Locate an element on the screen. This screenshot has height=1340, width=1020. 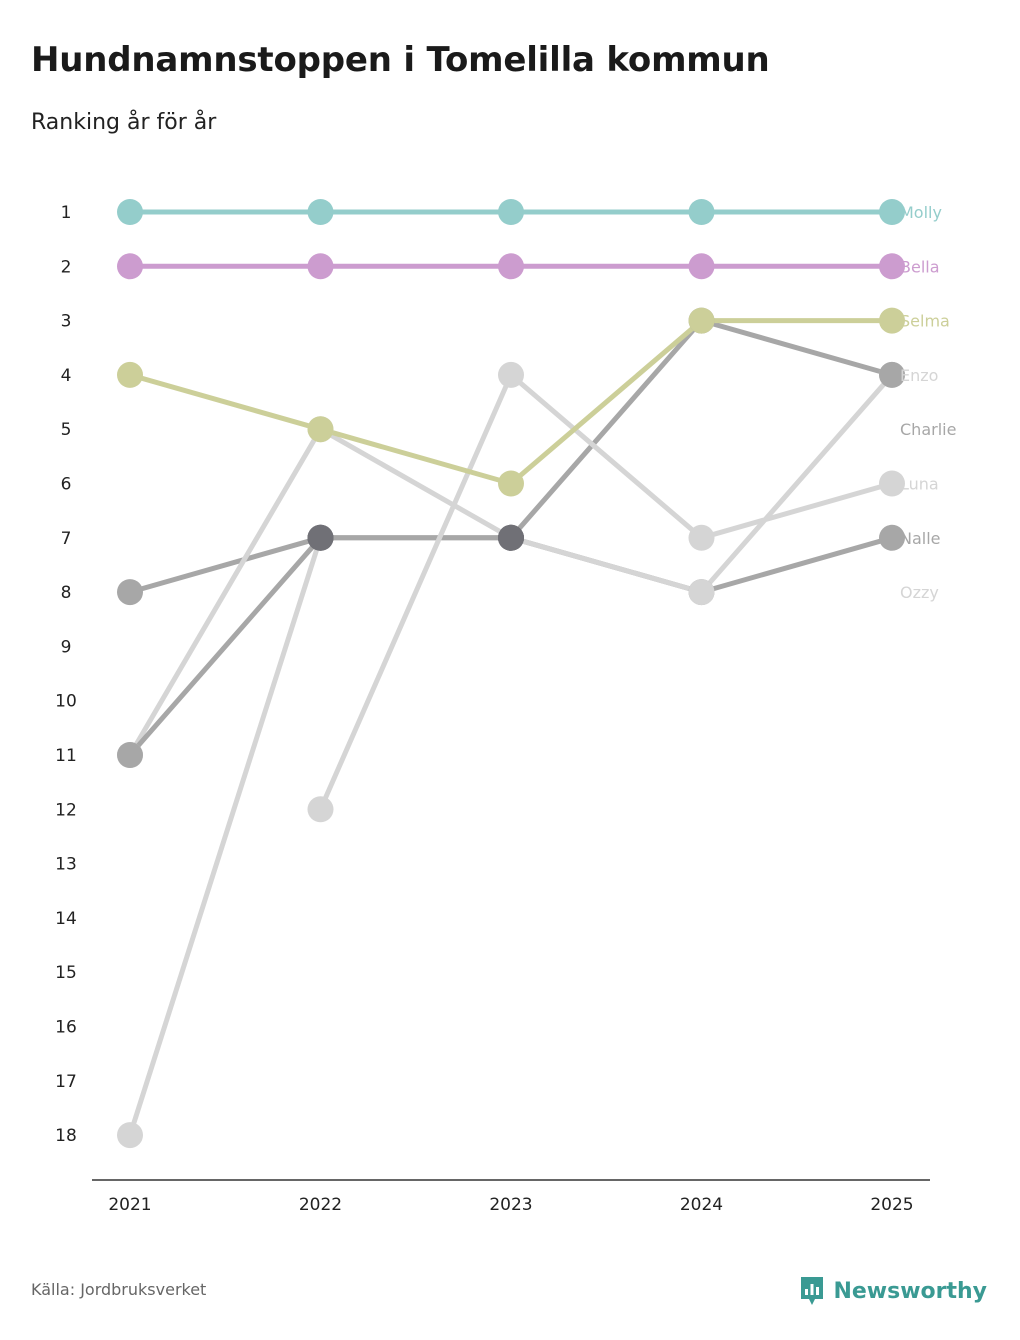
chart-title: Hundnamnstoppen i Tomelilla kommun is located at coordinates (400, 60).